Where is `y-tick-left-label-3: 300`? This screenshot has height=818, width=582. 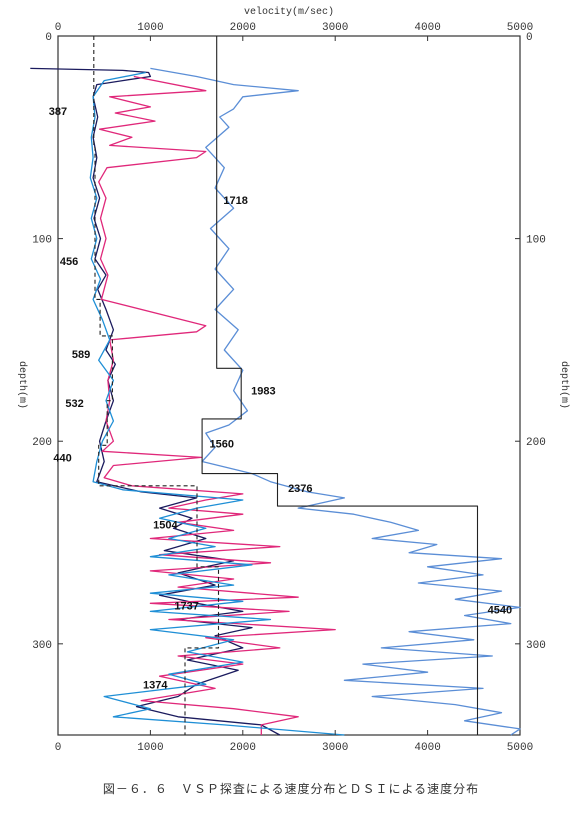
y-tick-left-label-3: 300 is located at coordinates (42, 646).